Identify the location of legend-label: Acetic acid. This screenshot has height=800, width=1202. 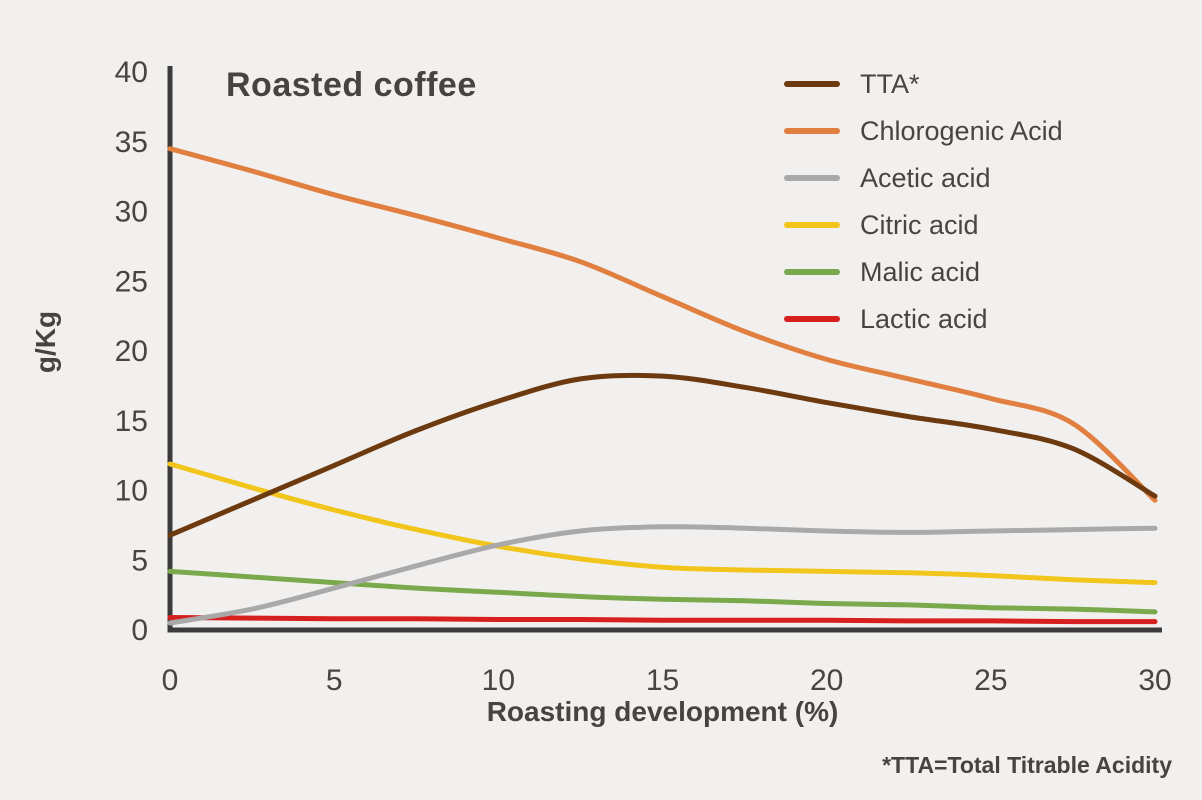
(925, 177).